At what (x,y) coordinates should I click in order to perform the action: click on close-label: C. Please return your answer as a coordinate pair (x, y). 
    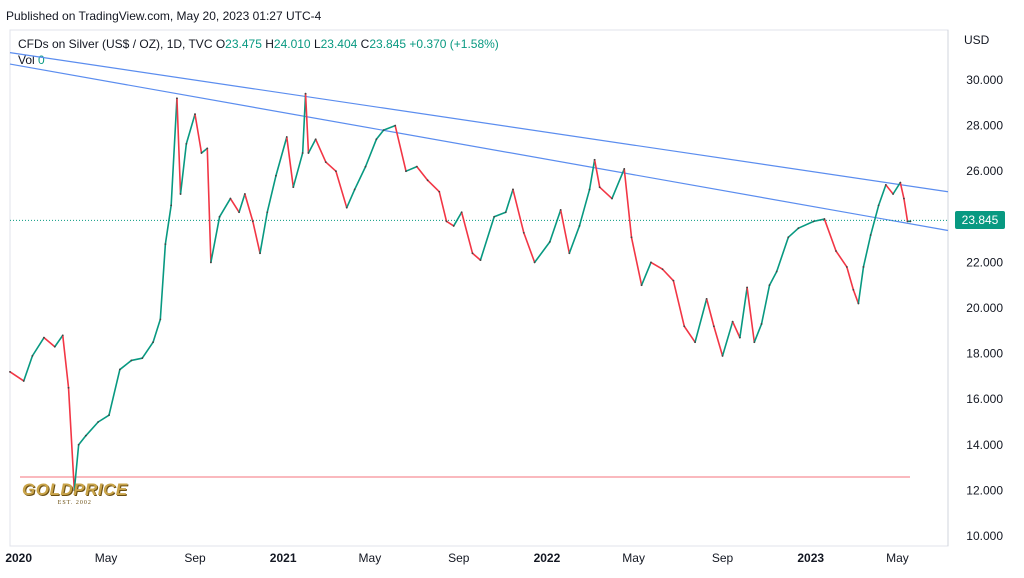
    Looking at the image, I should click on (365, 44).